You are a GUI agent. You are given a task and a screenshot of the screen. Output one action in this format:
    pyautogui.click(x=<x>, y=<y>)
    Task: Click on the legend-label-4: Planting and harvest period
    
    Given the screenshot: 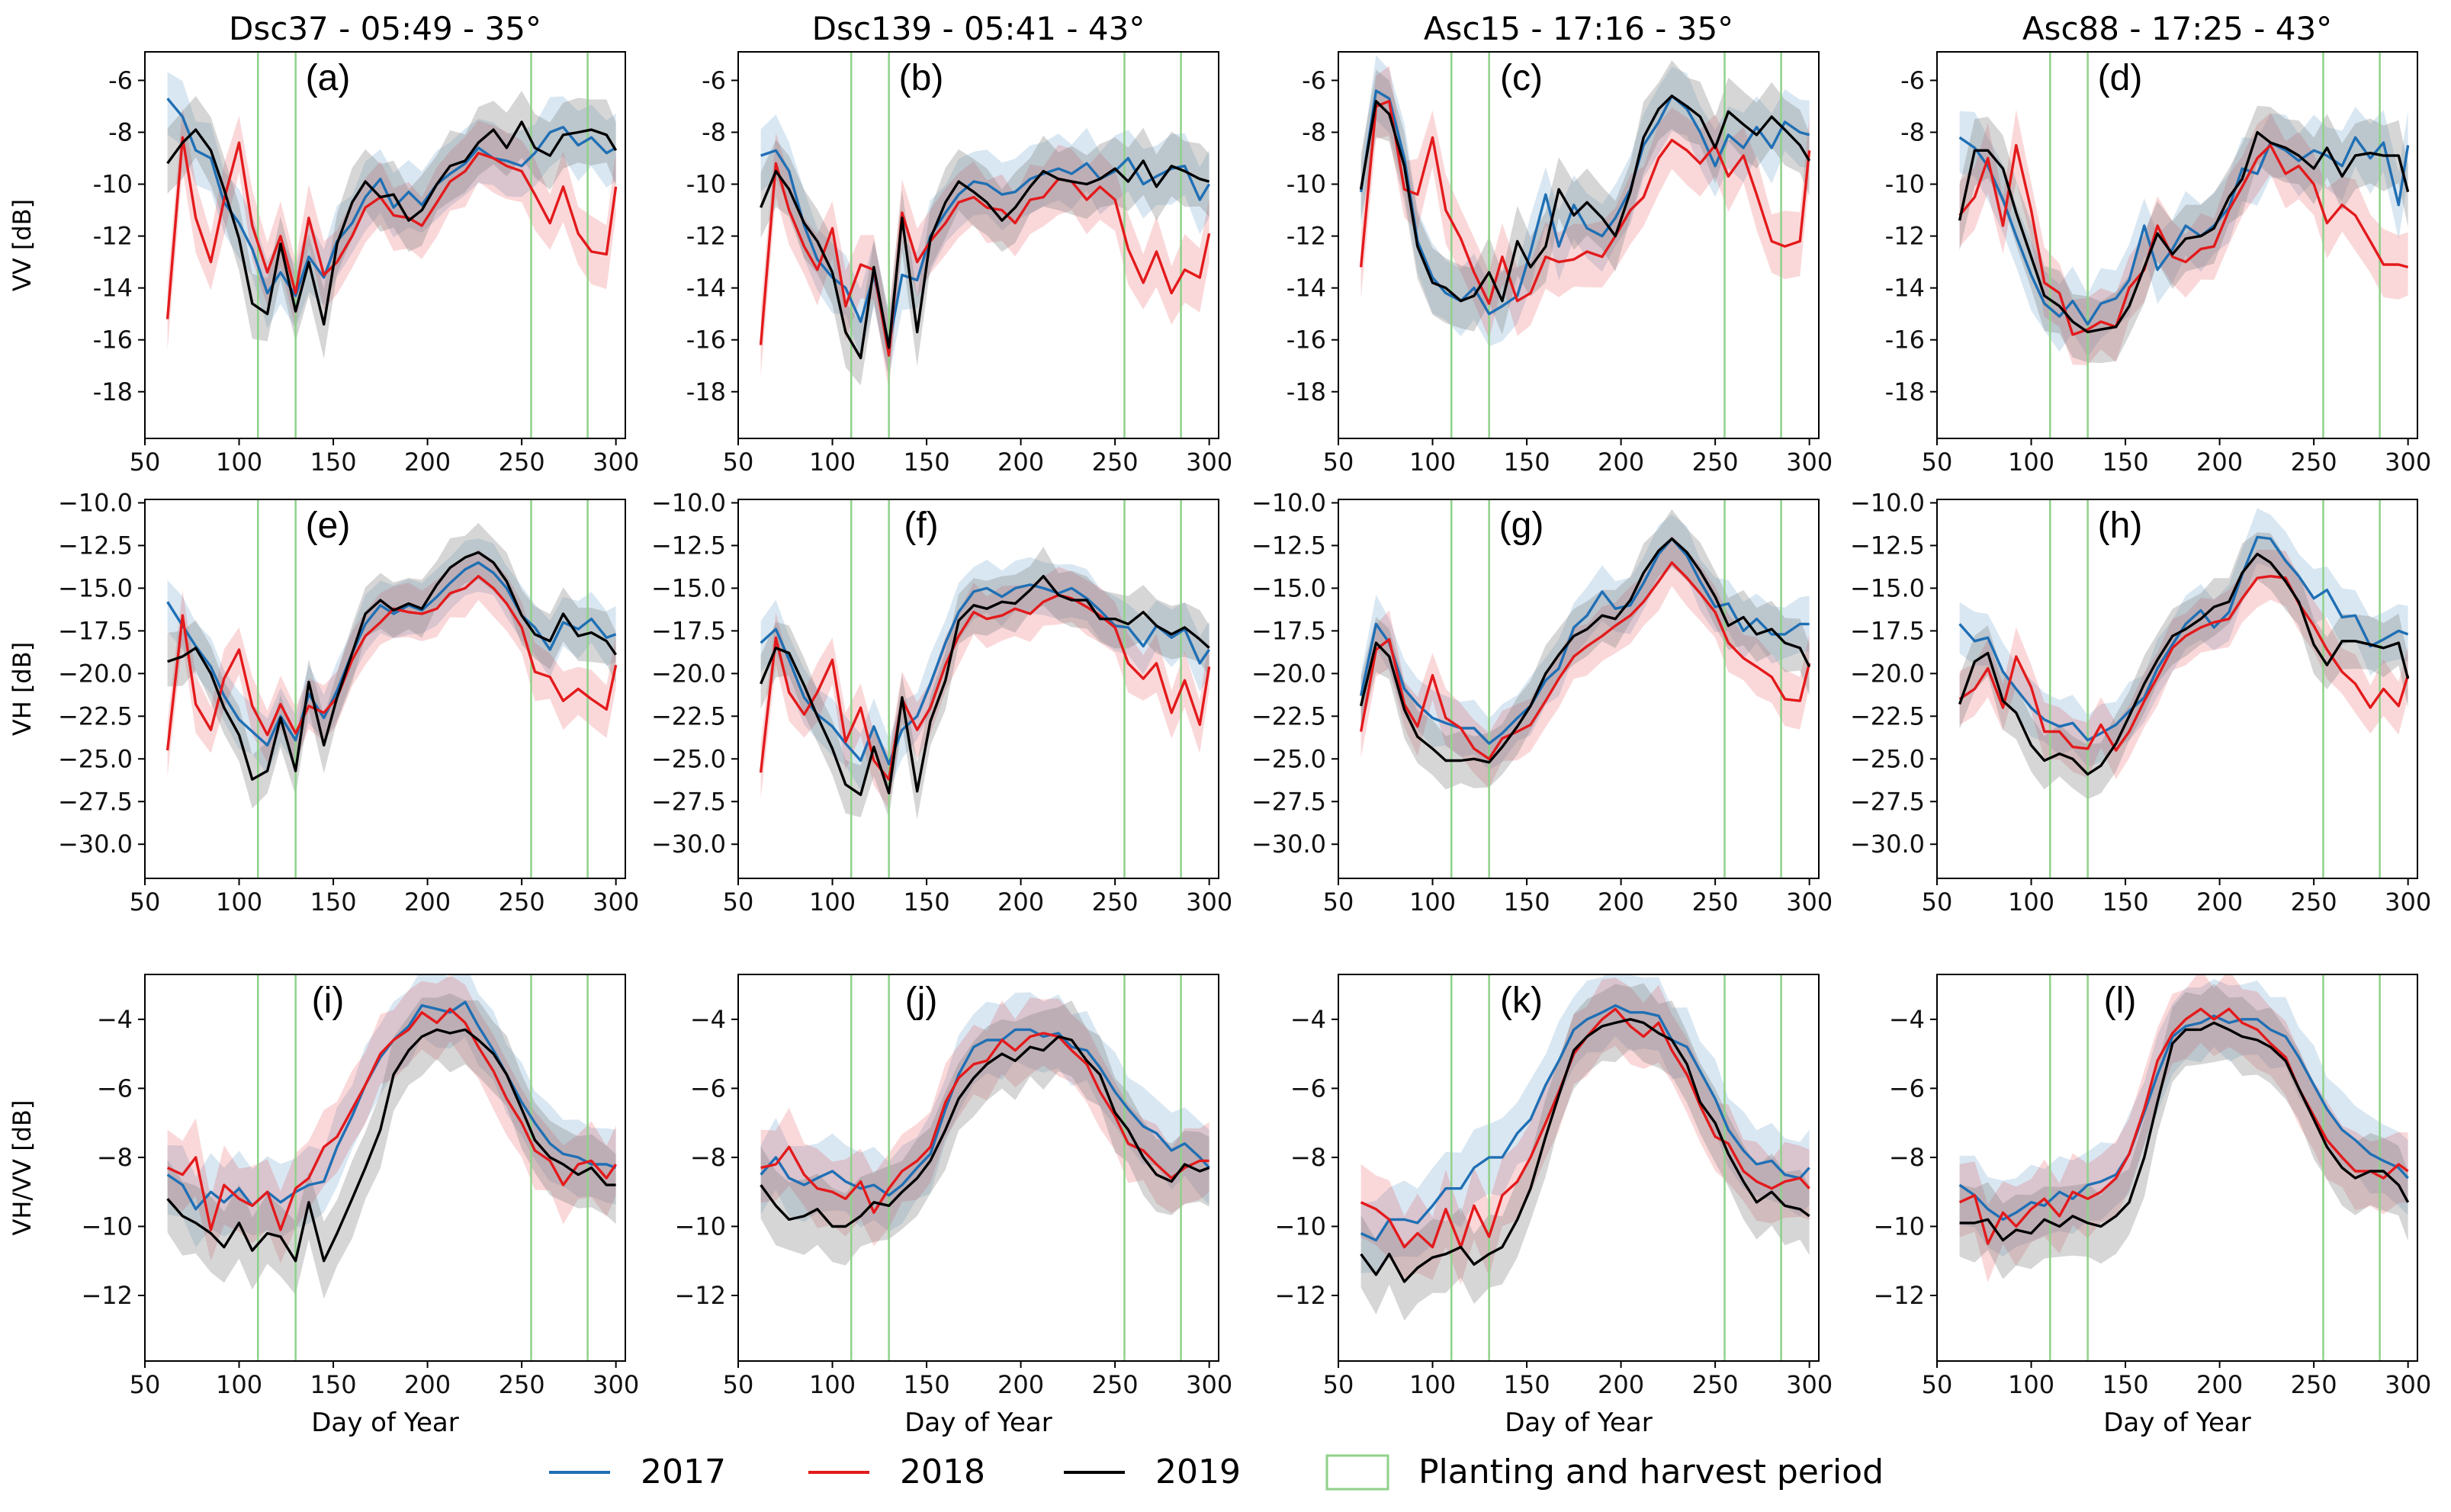 What is the action you would take?
    pyautogui.click(x=1651, y=1472)
    